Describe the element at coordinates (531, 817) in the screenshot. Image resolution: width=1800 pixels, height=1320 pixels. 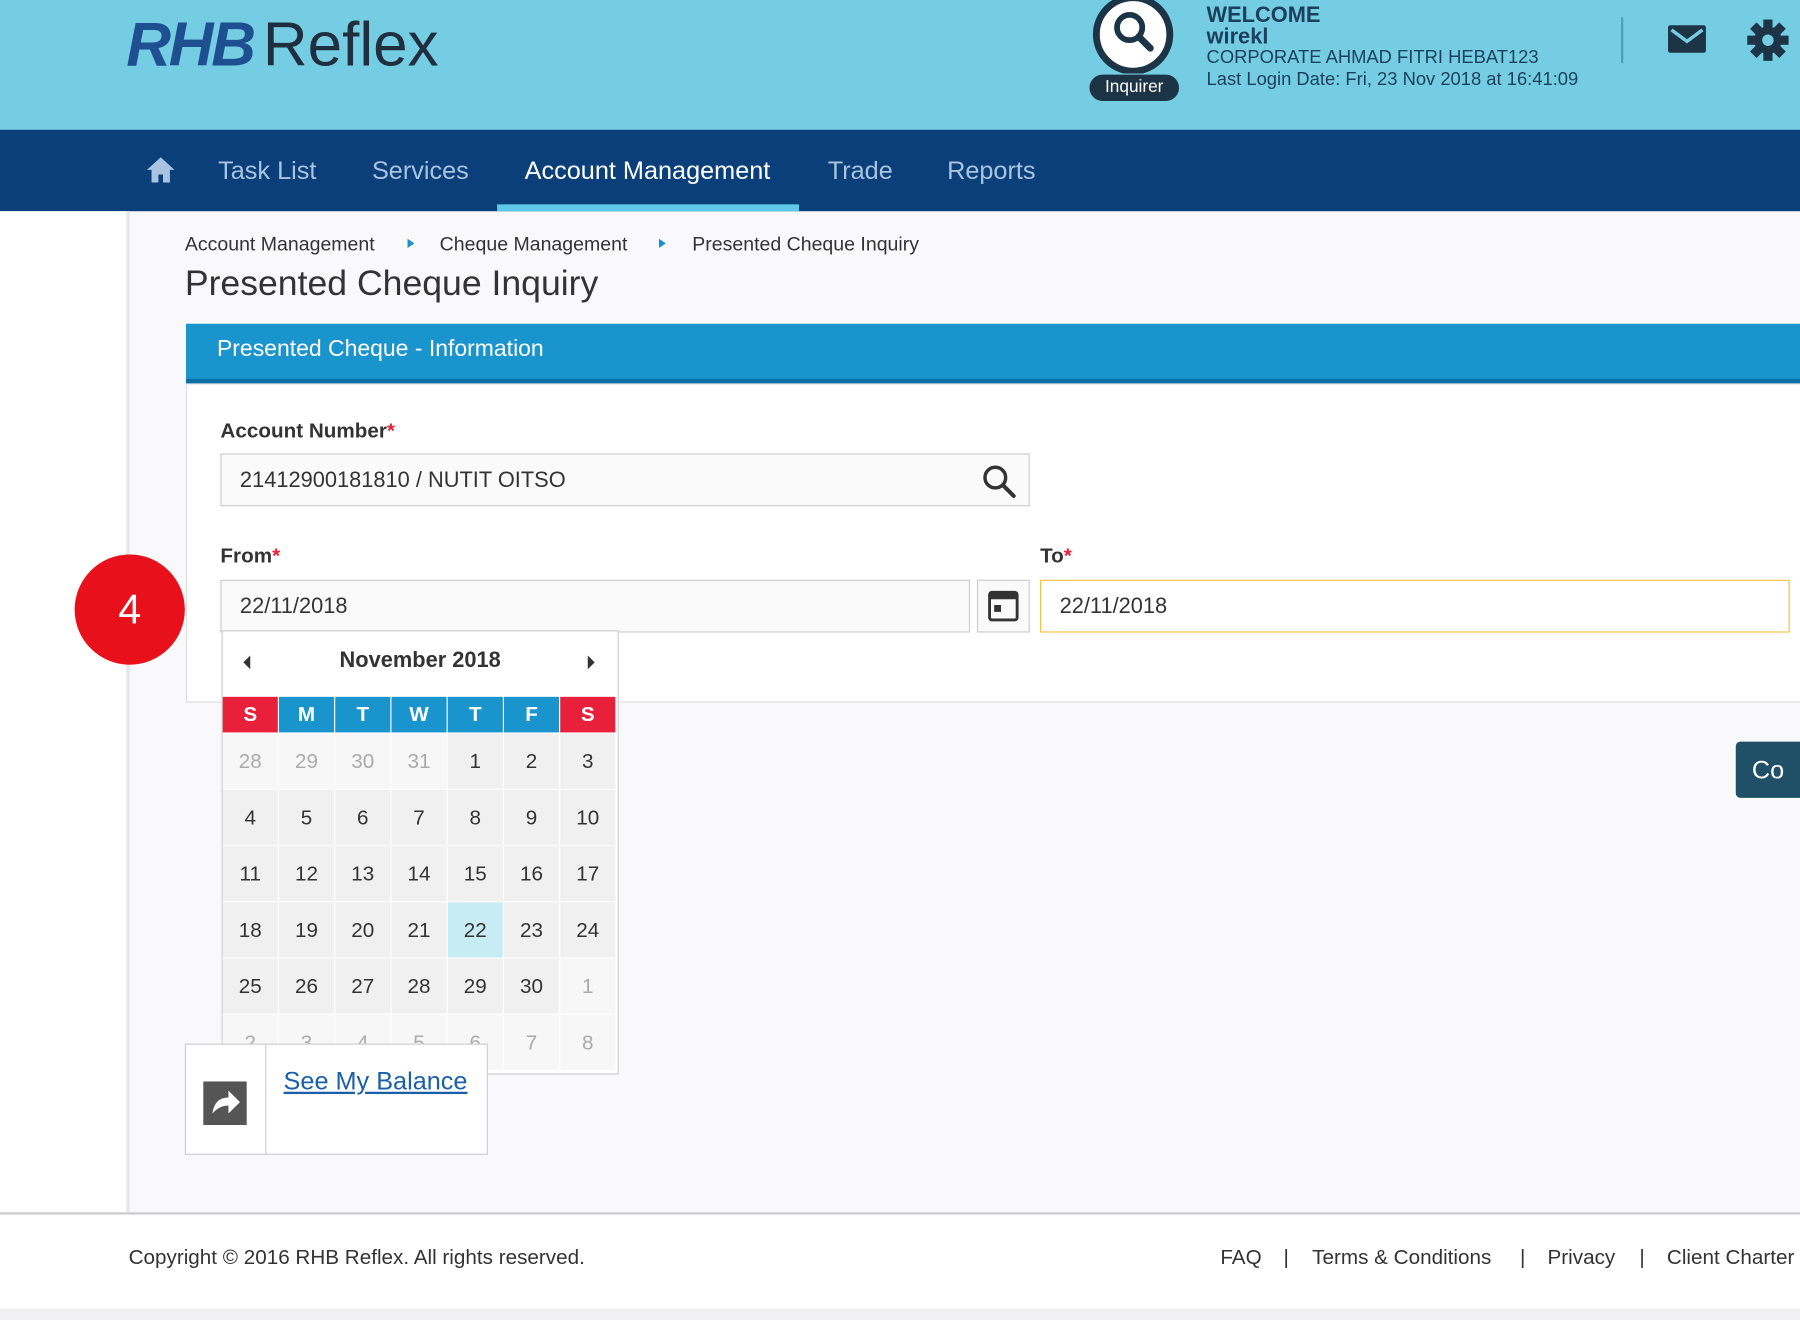
I see `day-cell: 9` at that location.